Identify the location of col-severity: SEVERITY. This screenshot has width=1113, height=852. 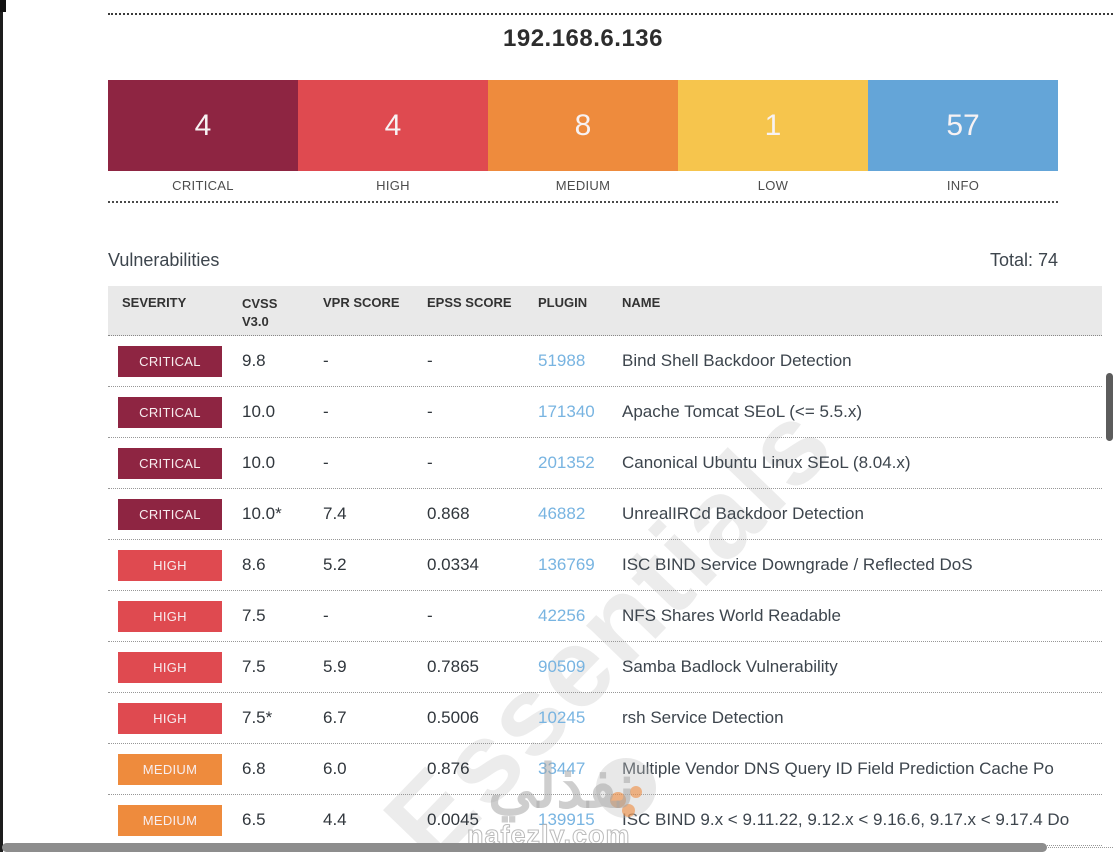
(154, 302).